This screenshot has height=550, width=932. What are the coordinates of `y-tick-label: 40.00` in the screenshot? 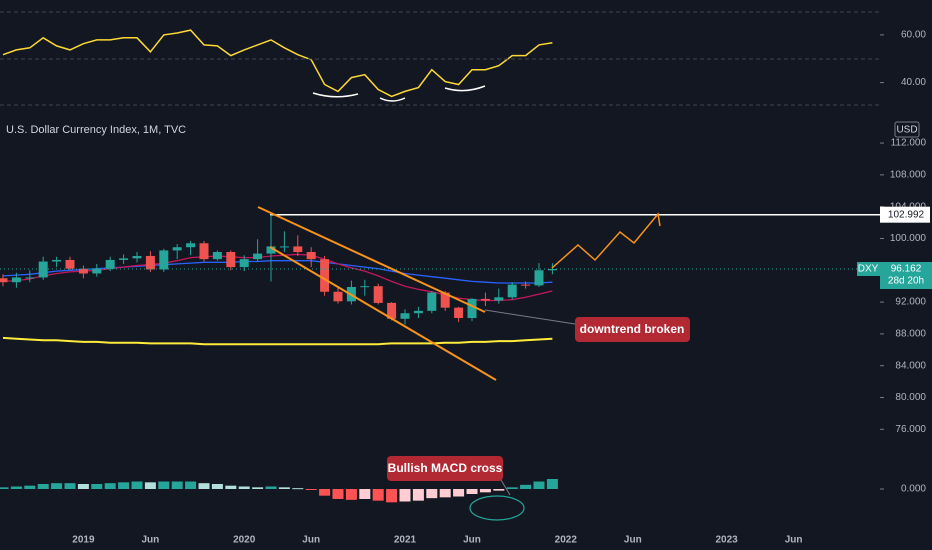 It's located at (913, 82).